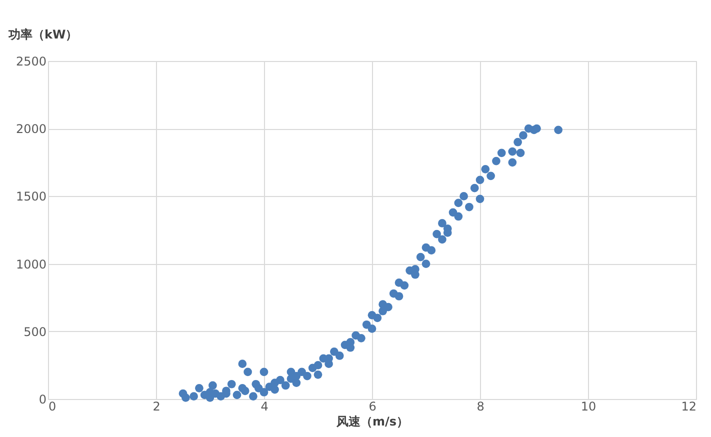 This screenshot has width=711, height=437. Describe the element at coordinates (52, 407) in the screenshot. I see `x-tick-label: 0` at that location.